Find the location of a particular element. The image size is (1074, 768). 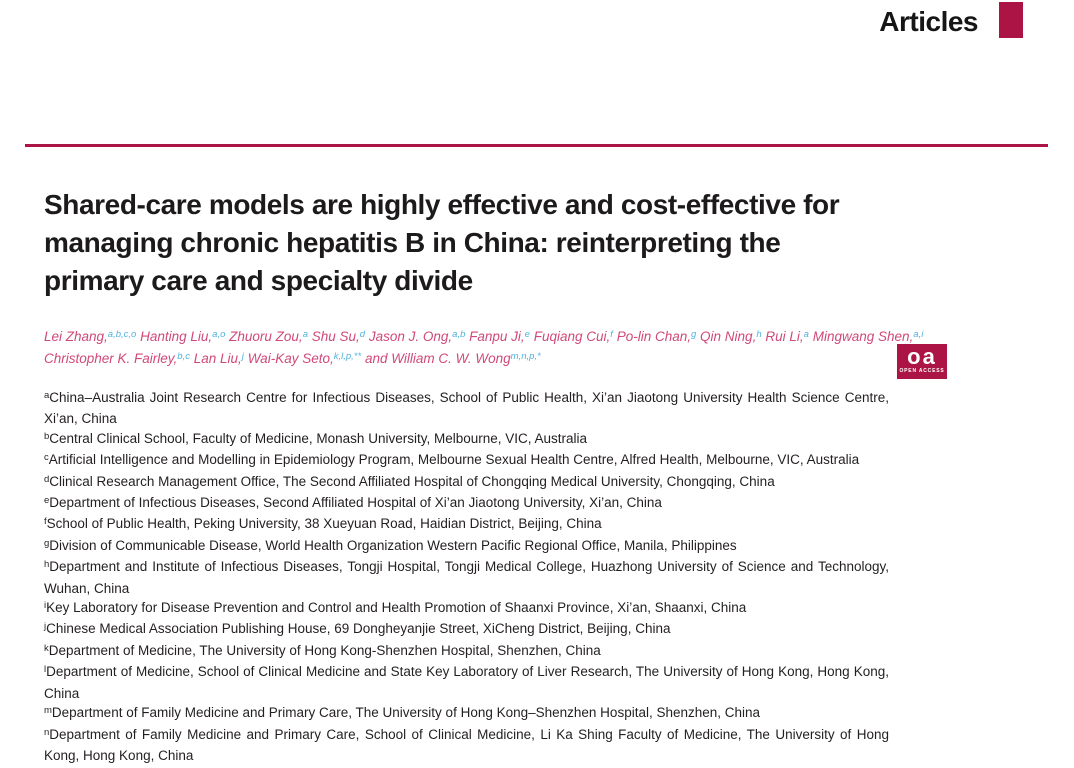

author-name: Jason J. Ong, is located at coordinates (410, 336).